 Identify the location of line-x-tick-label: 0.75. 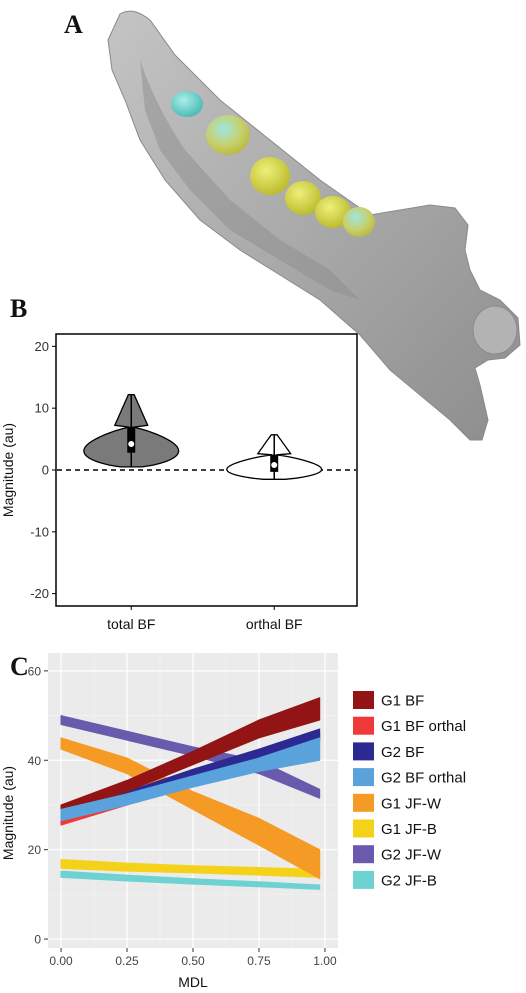
(259, 961).